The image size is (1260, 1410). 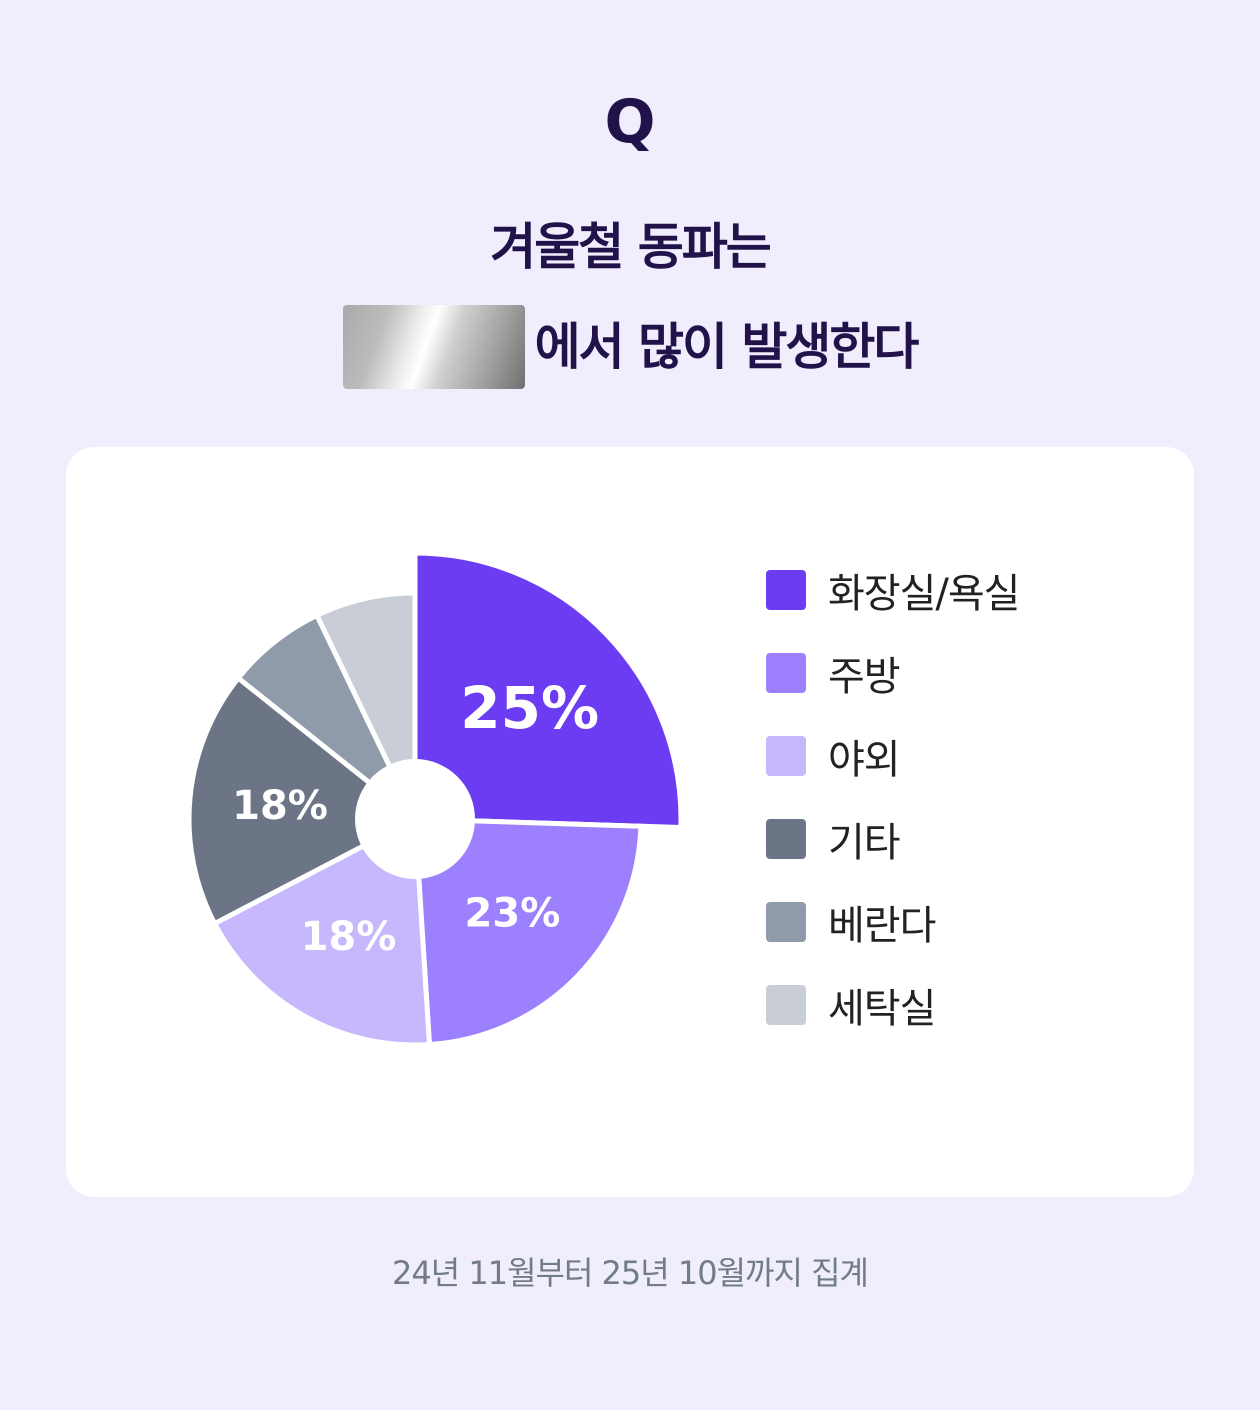 I want to click on slice-value-label: 25%, so click(x=529, y=708).